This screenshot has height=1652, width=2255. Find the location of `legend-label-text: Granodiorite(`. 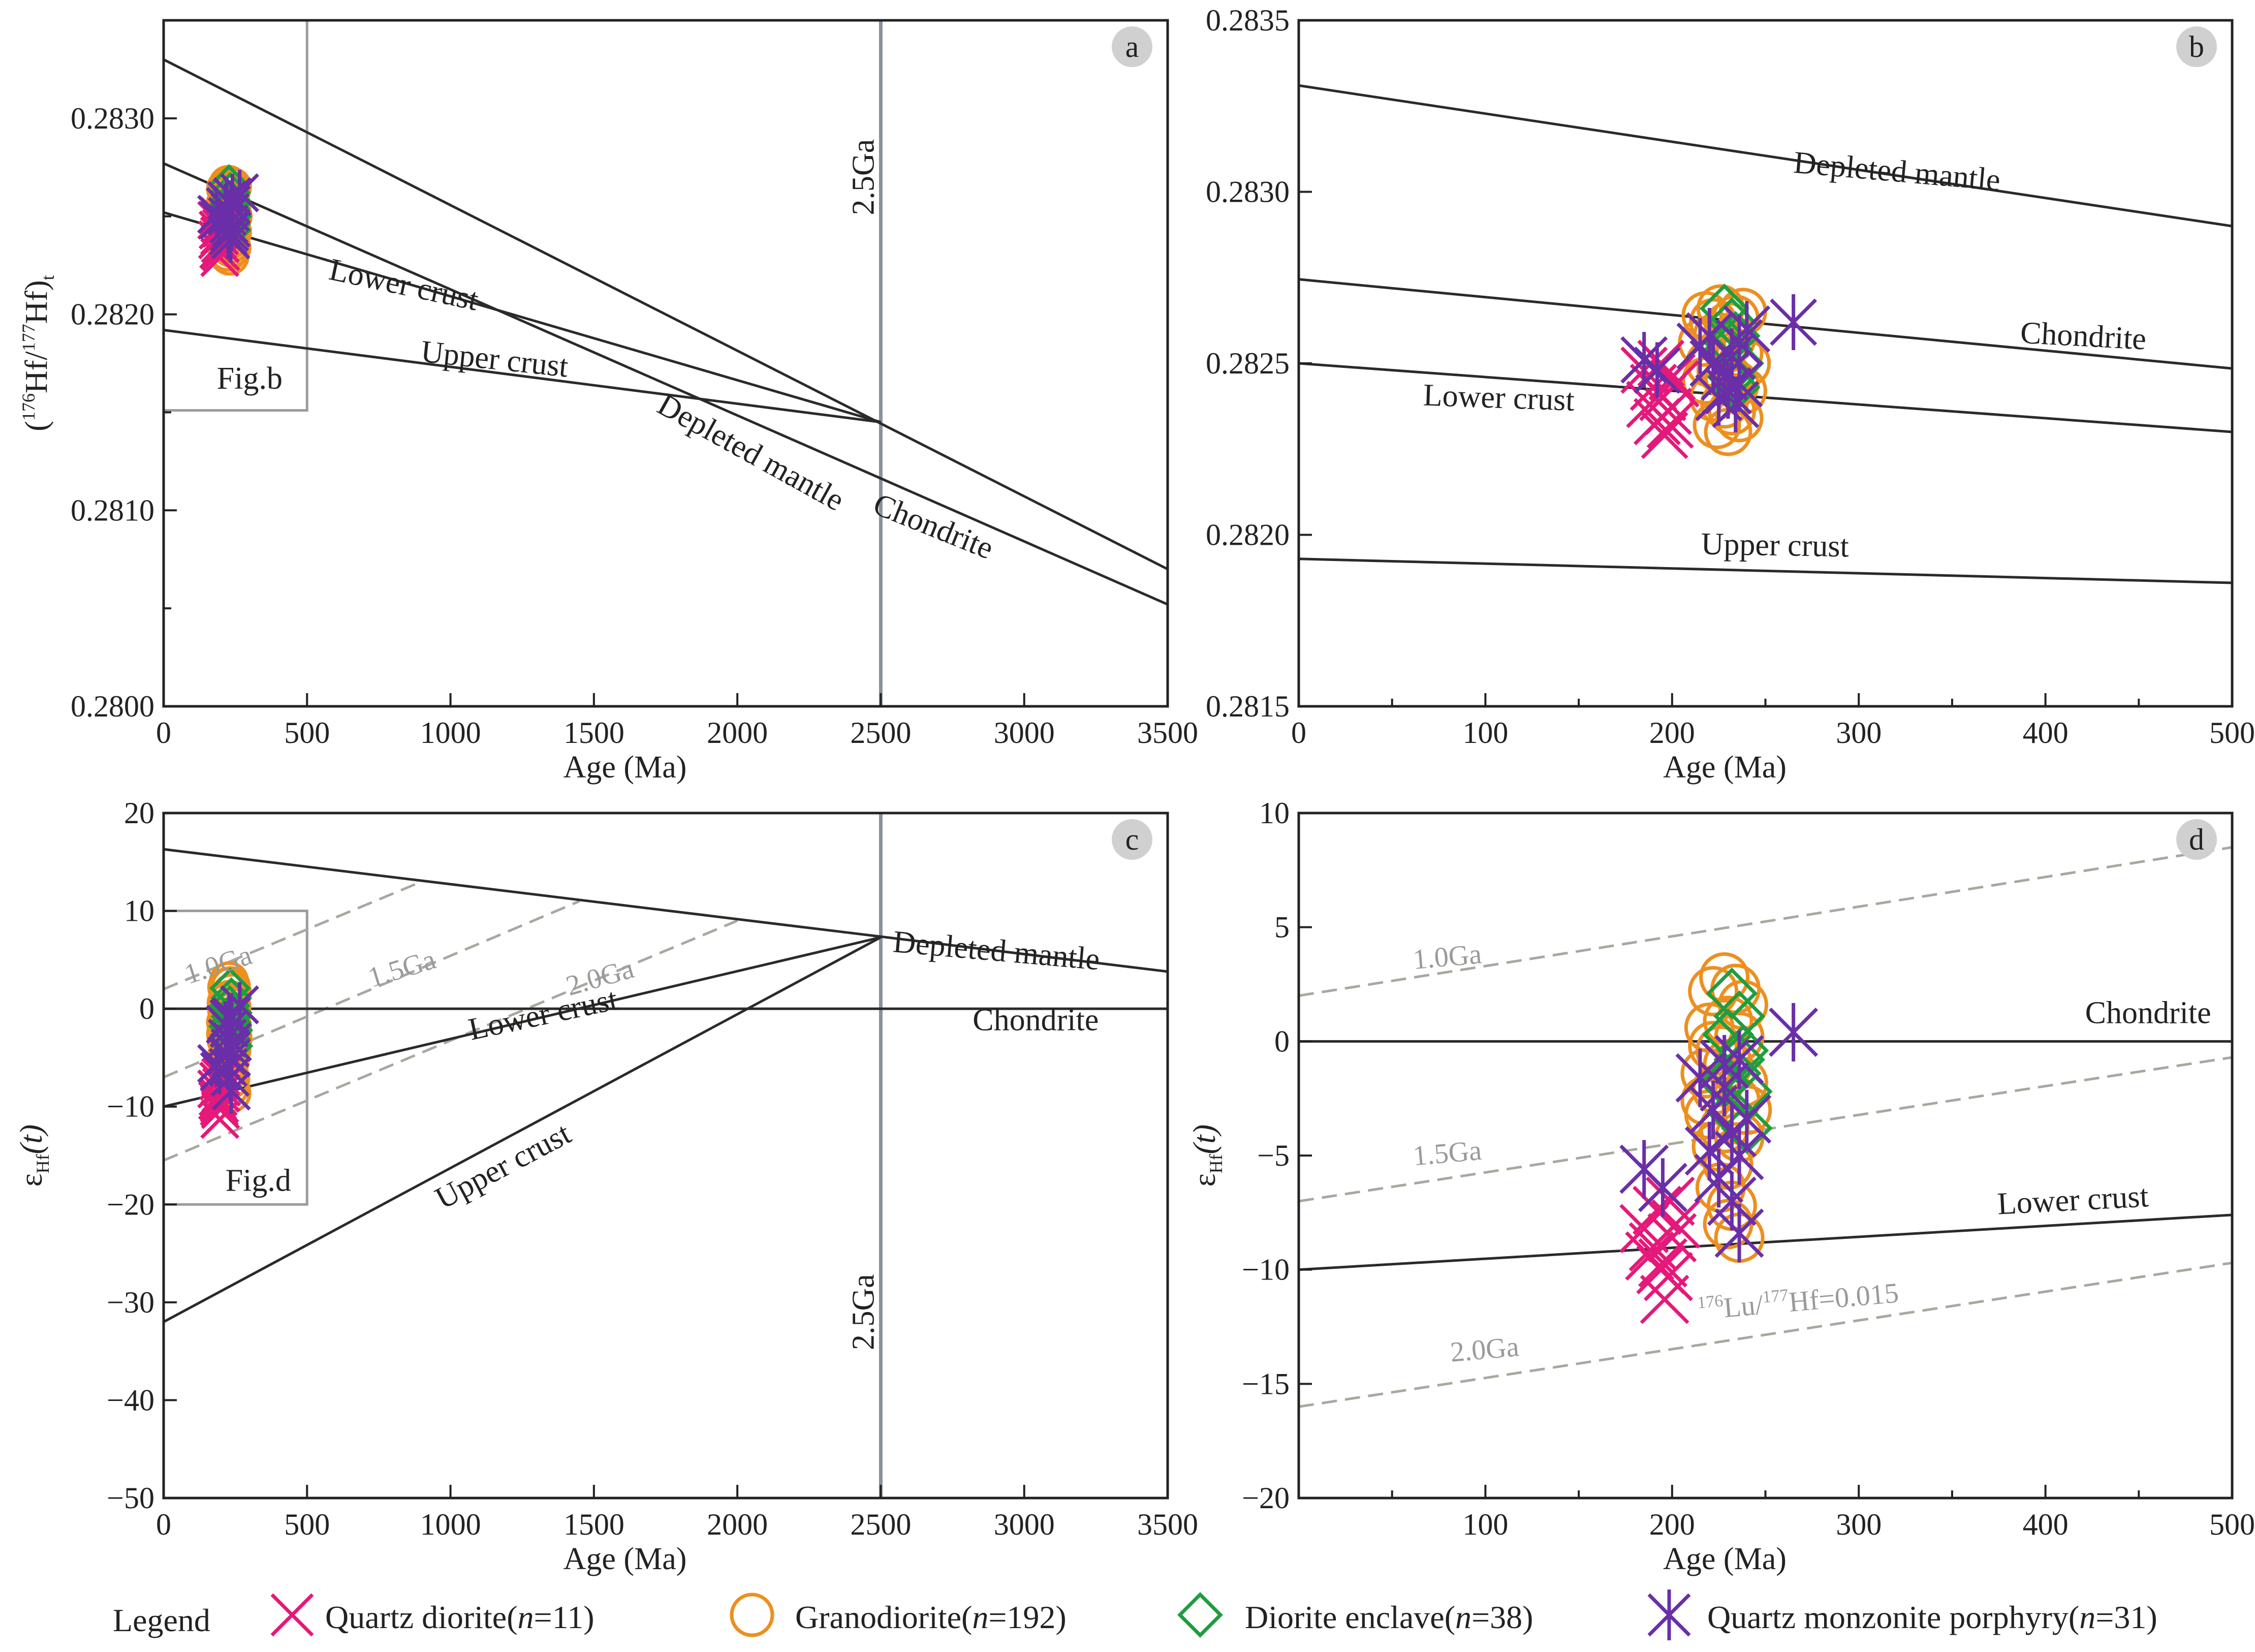

legend-label-text: Granodiorite( is located at coordinates (884, 1617).